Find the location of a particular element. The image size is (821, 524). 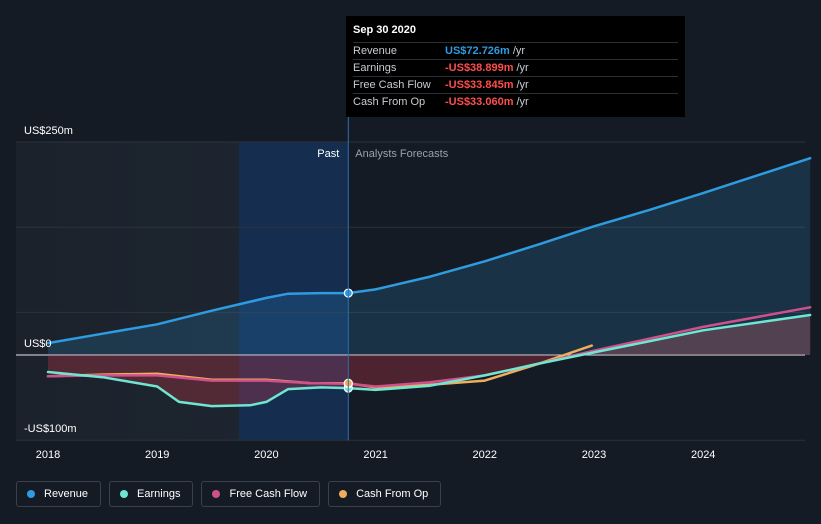

tooltip-date: Sep 30 2020 is located at coordinates (384, 30).